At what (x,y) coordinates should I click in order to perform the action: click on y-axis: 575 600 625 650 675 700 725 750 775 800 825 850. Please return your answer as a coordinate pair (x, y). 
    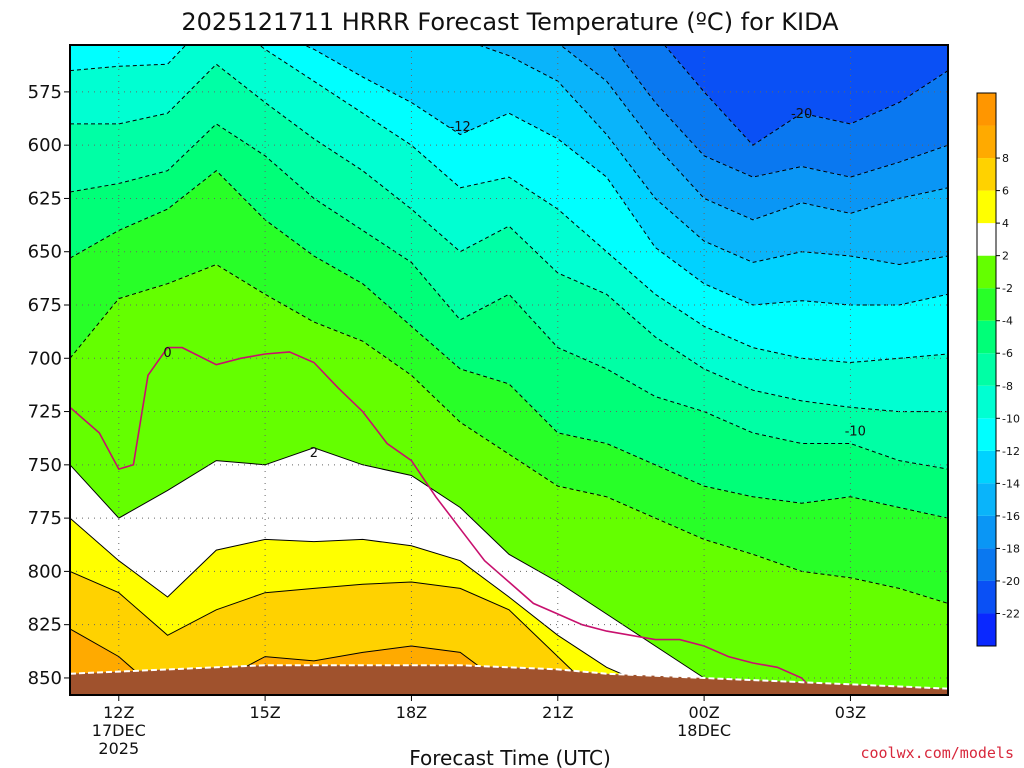
    Looking at the image, I should click on (49, 385).